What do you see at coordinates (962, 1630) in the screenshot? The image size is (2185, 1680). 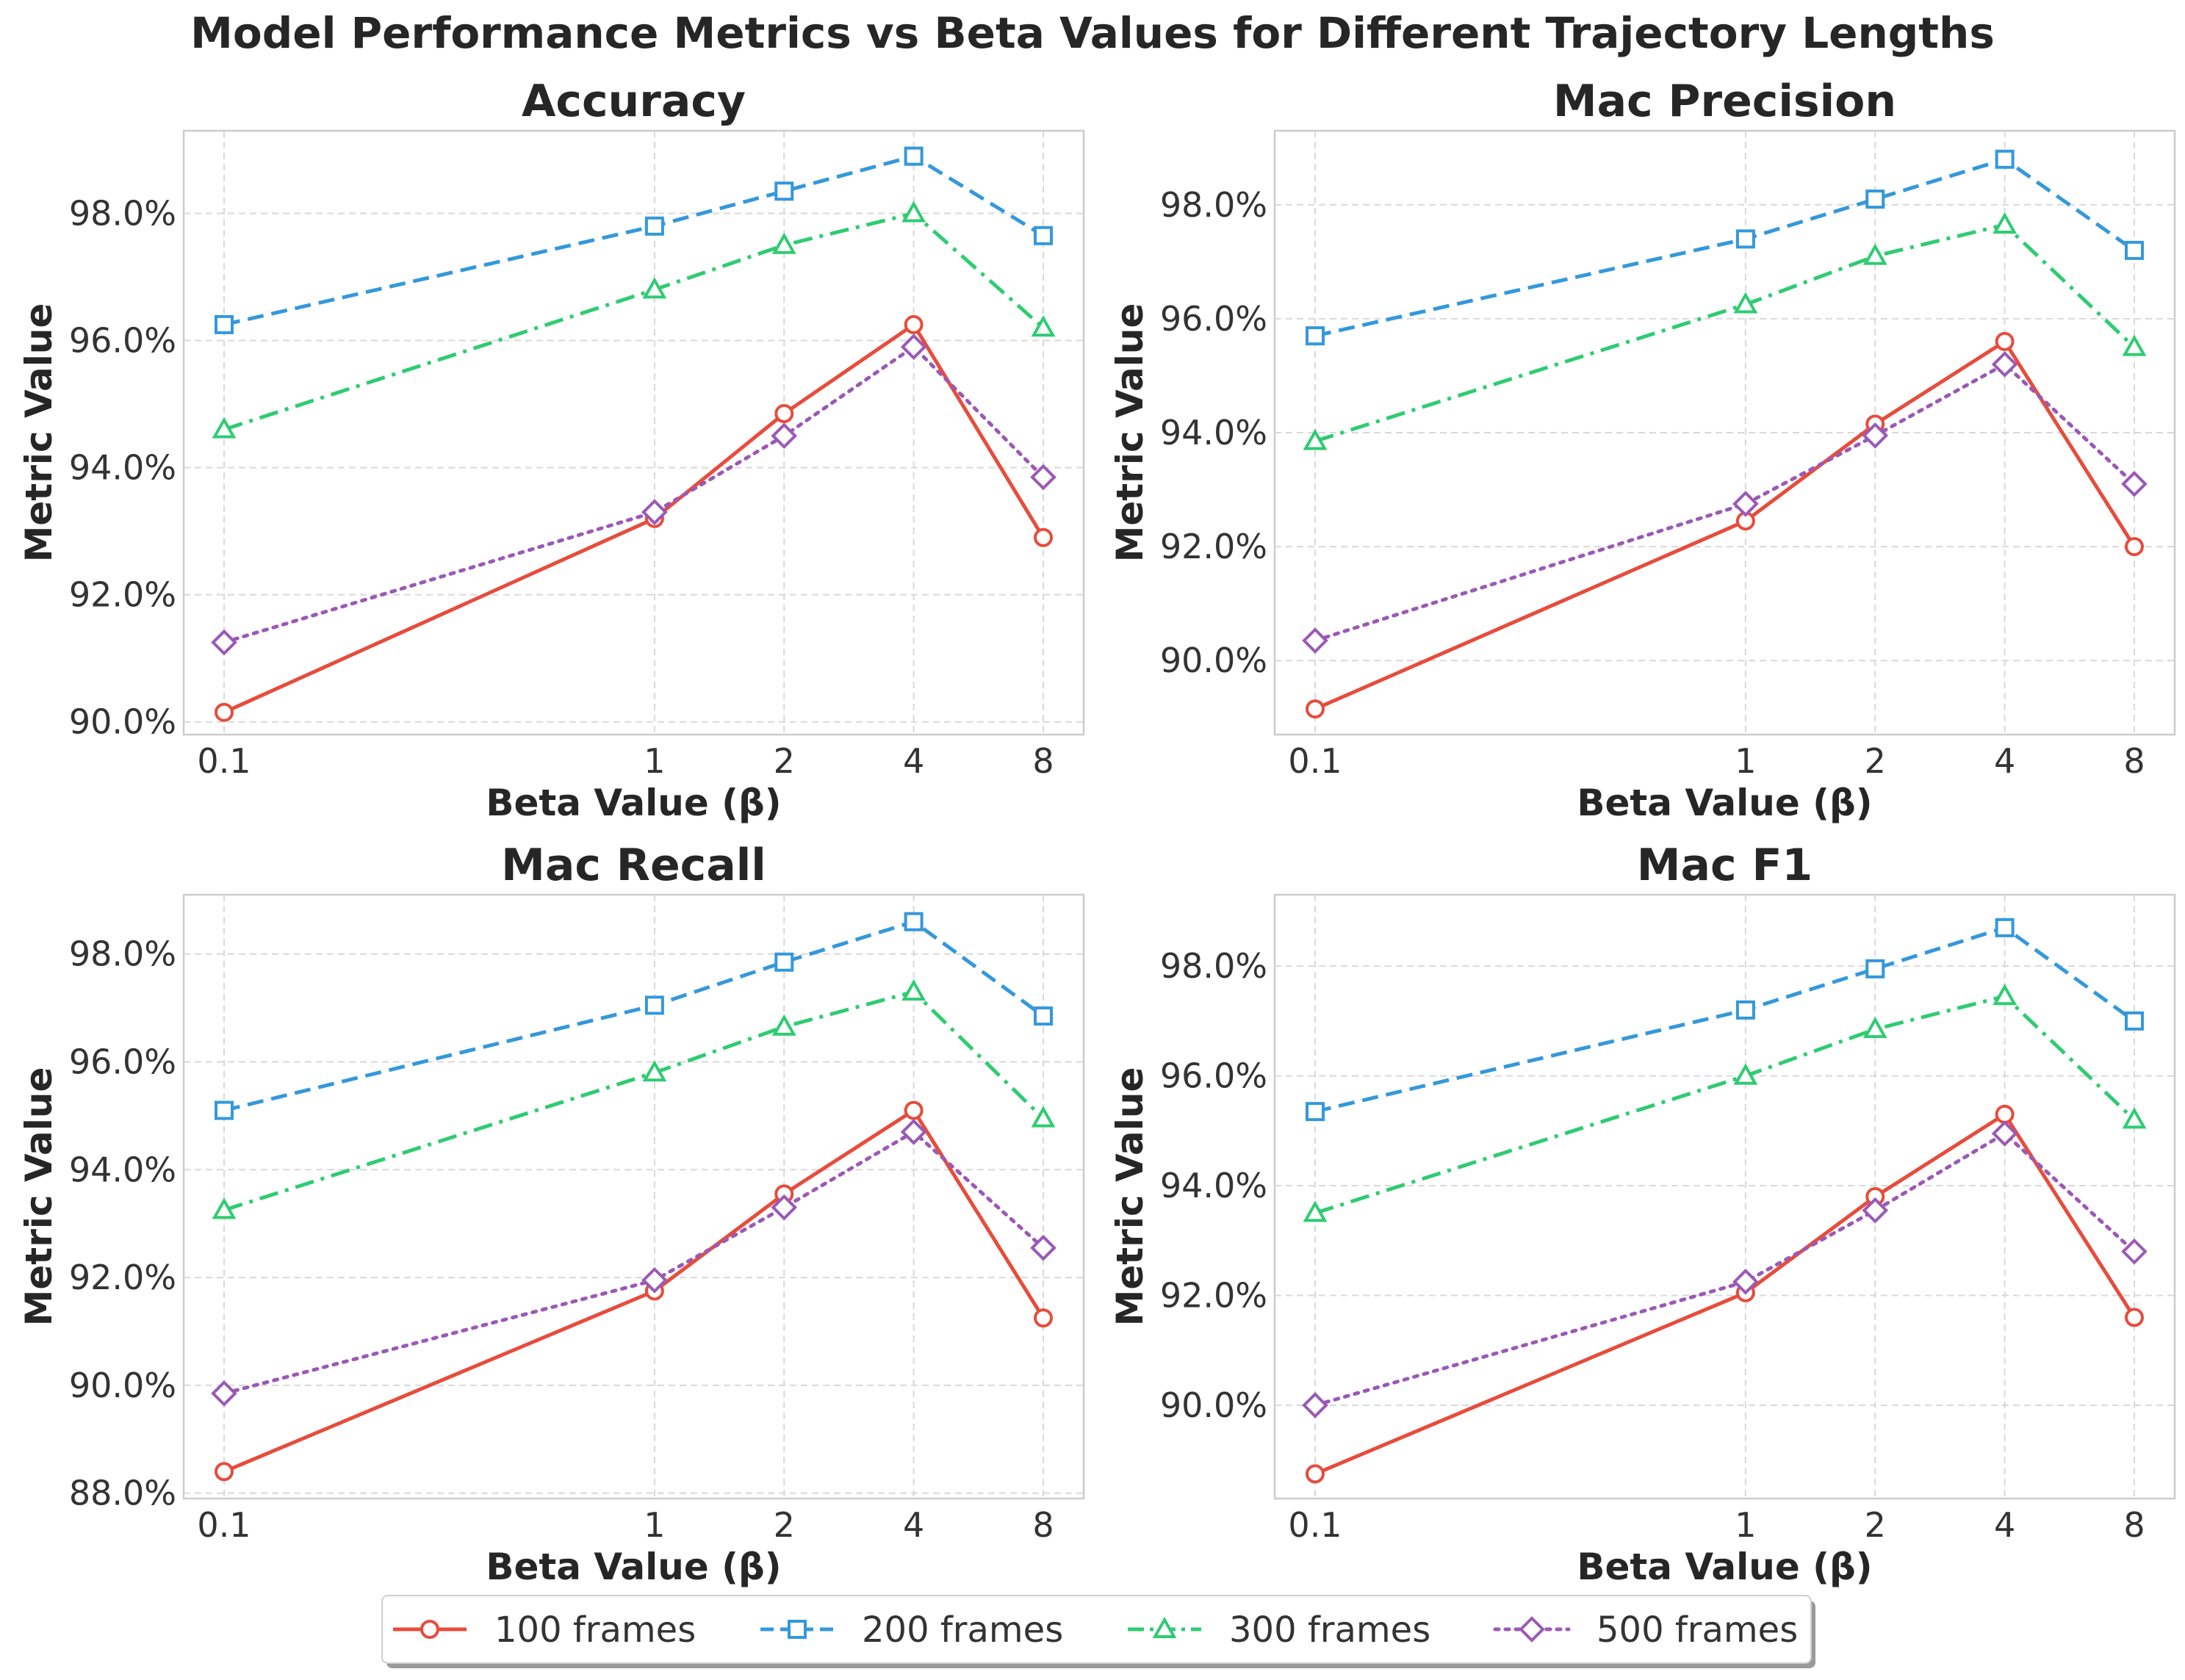 I see `legend-label: 200 frames` at bounding box center [962, 1630].